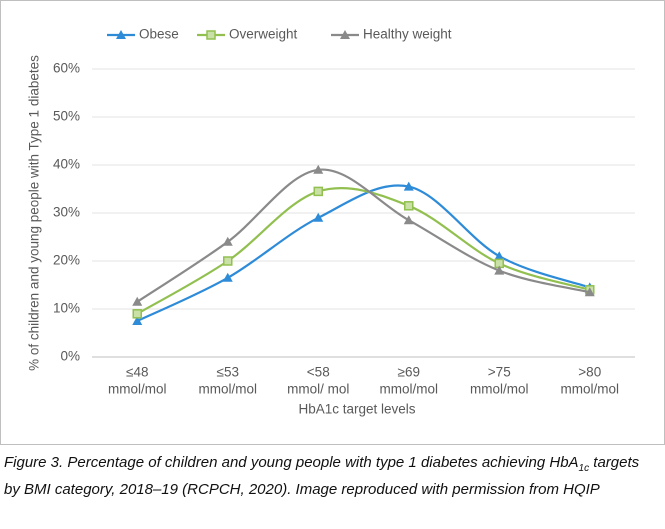 The width and height of the screenshot is (665, 529). I want to click on x-tick-label: ≤48, so click(137, 372).